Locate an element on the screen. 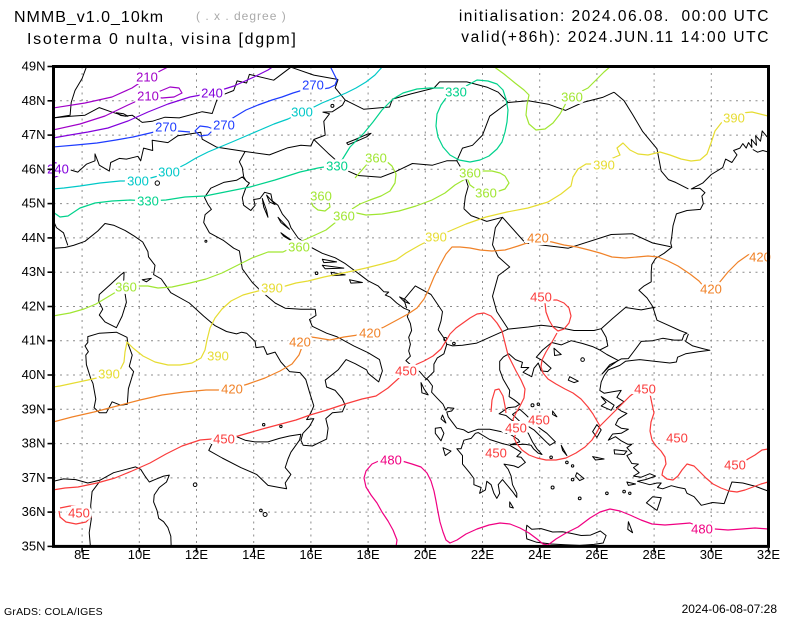 This screenshot has width=800, height=618. svg-text: 43N is located at coordinates (34, 271).